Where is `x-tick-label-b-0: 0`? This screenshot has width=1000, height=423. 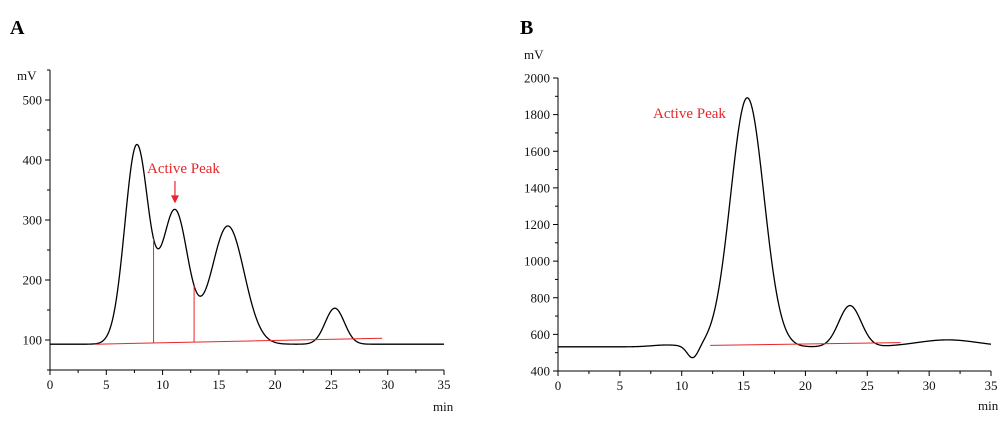 x-tick-label-b-0: 0 is located at coordinates (558, 385).